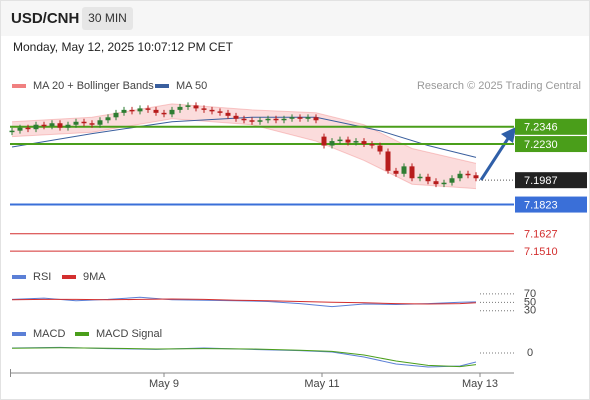 The height and width of the screenshot is (400, 590). What do you see at coordinates (541, 181) in the screenshot?
I see `last-price-label: 7.1987` at bounding box center [541, 181].